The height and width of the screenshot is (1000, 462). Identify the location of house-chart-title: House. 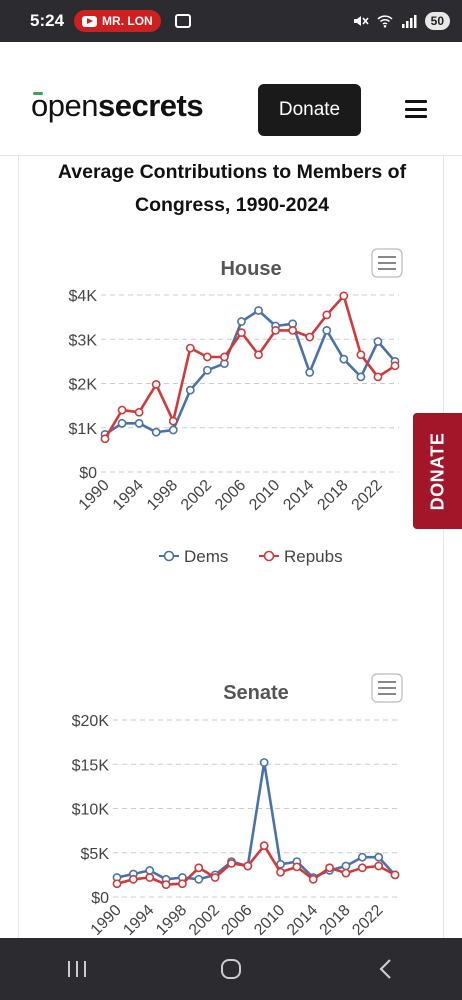
(250, 269).